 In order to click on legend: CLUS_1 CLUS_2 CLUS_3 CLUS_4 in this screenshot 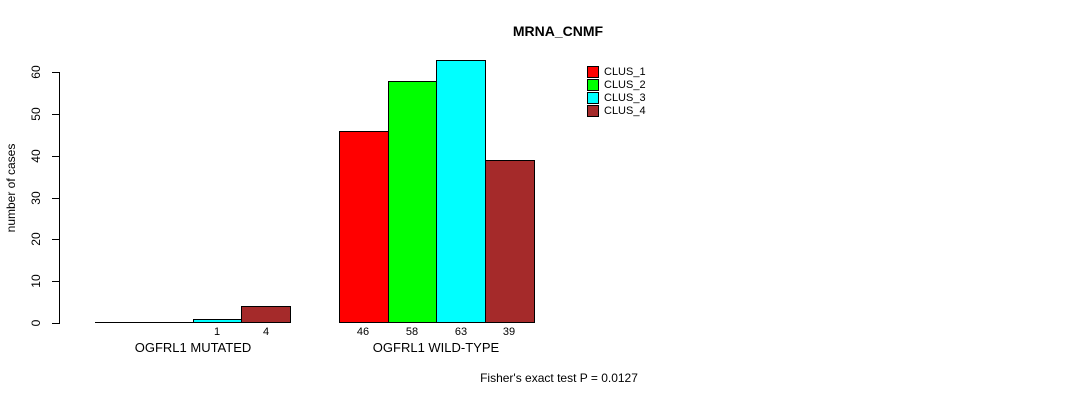, I will do `click(616, 91)`.